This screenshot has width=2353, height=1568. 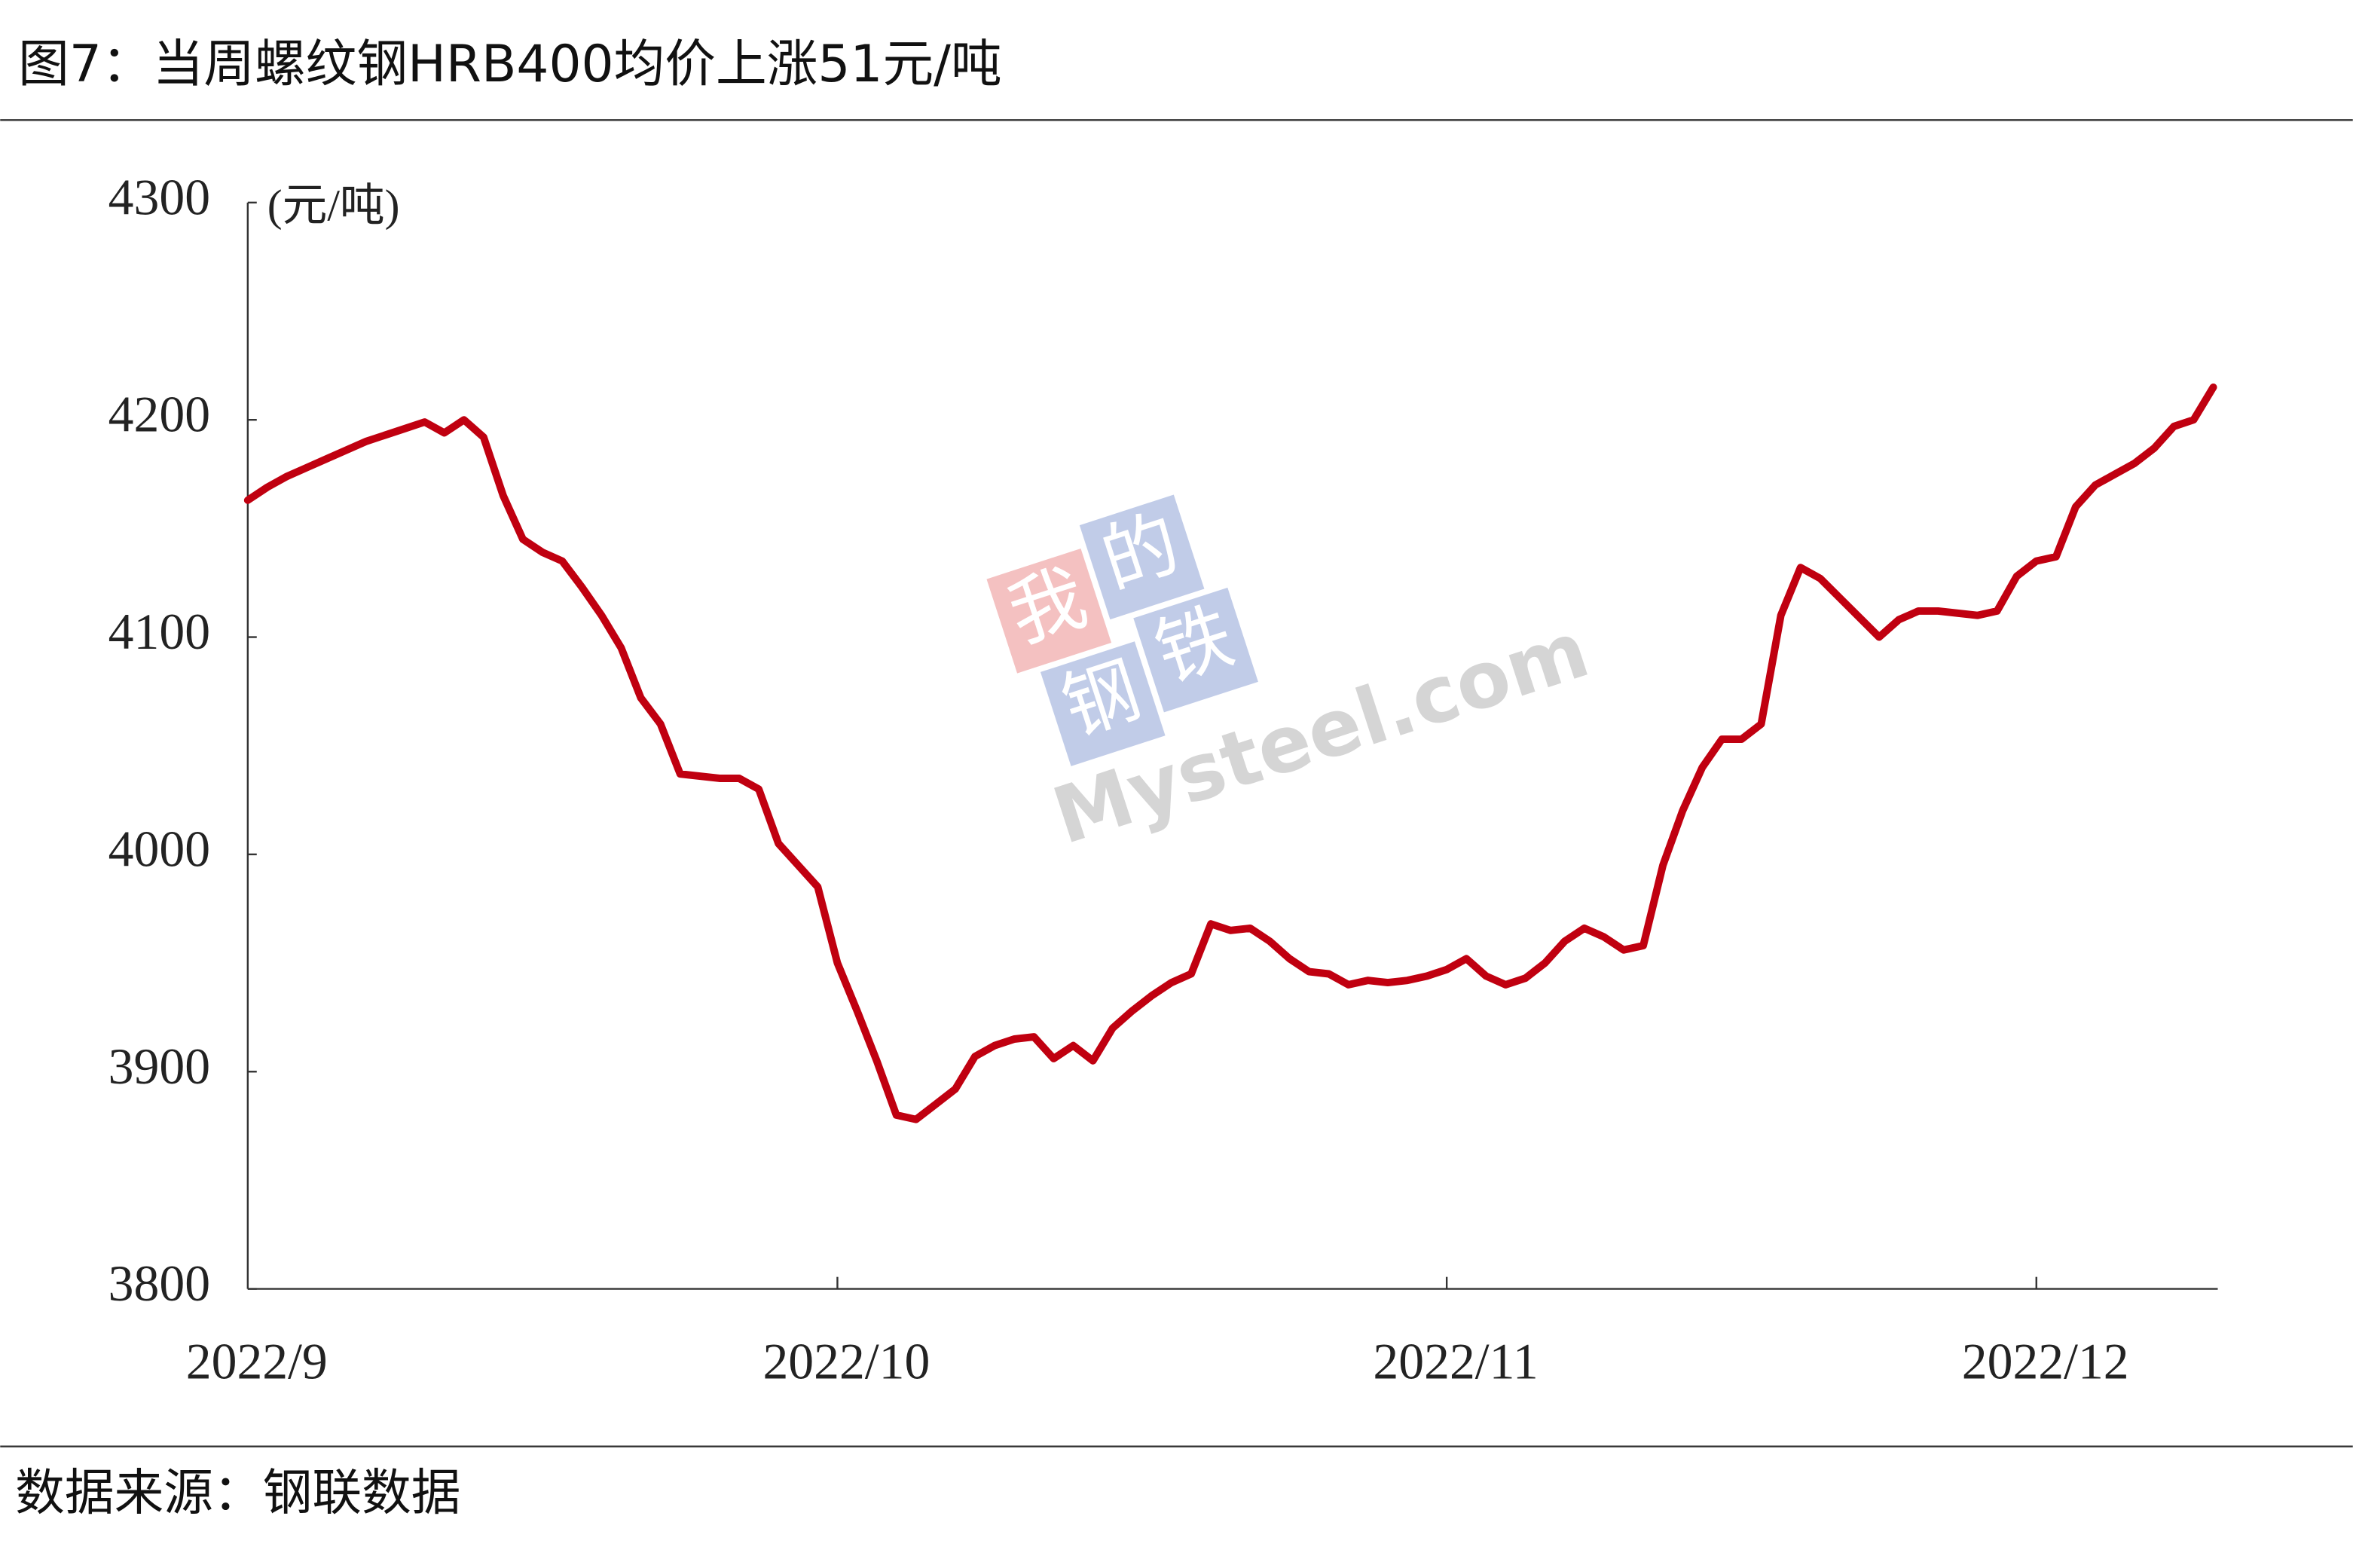 I want to click on chart-title: 图7：当周螺纹钢HRB400均价上涨51元/吨, so click(x=509, y=64).